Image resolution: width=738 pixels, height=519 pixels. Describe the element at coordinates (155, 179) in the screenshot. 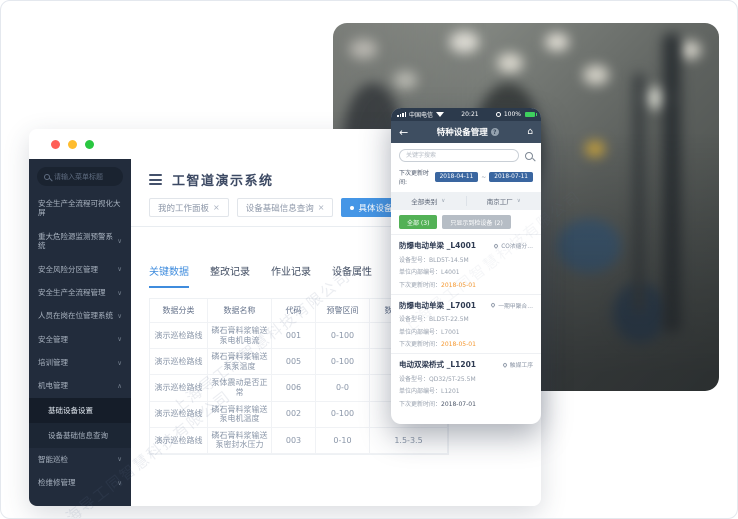

I see `menu-icon` at that location.